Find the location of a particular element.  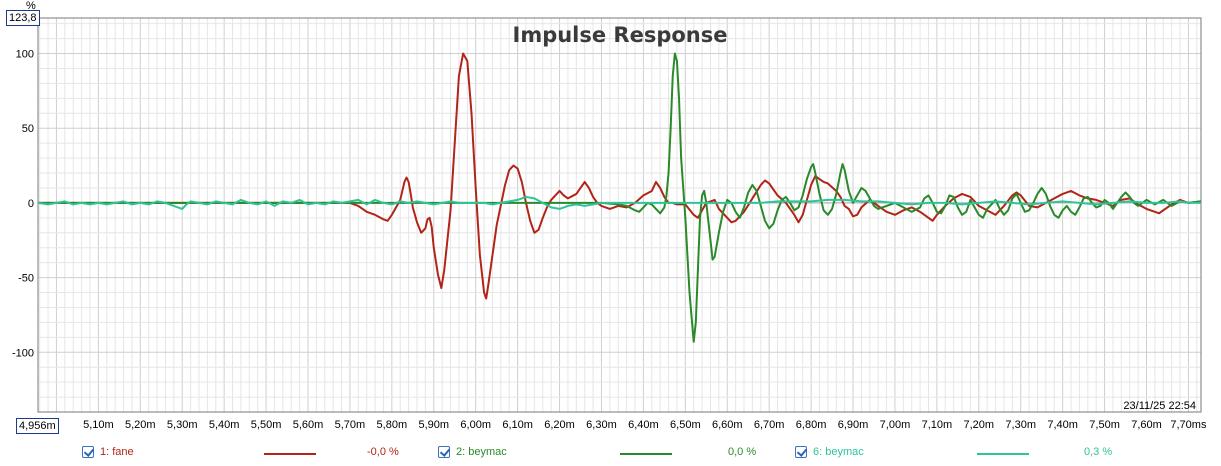

legend-label: 6: beymac is located at coordinates (838, 452).